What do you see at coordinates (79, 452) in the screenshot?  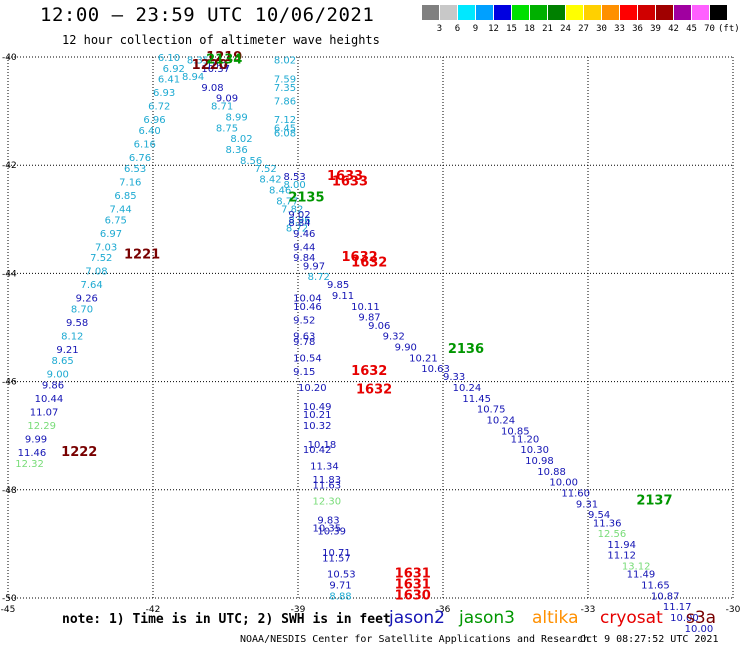 I see `pass-time-label: 1222` at bounding box center [79, 452].